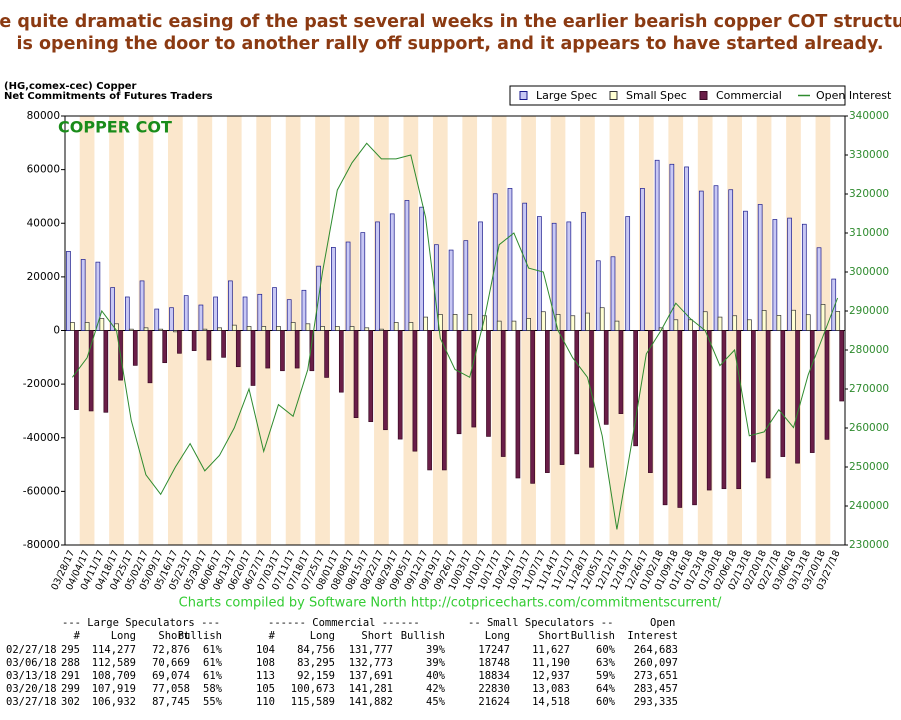 The height and width of the screenshot is (720, 901). I want to click on table-column-header: Long, so click(123, 636).